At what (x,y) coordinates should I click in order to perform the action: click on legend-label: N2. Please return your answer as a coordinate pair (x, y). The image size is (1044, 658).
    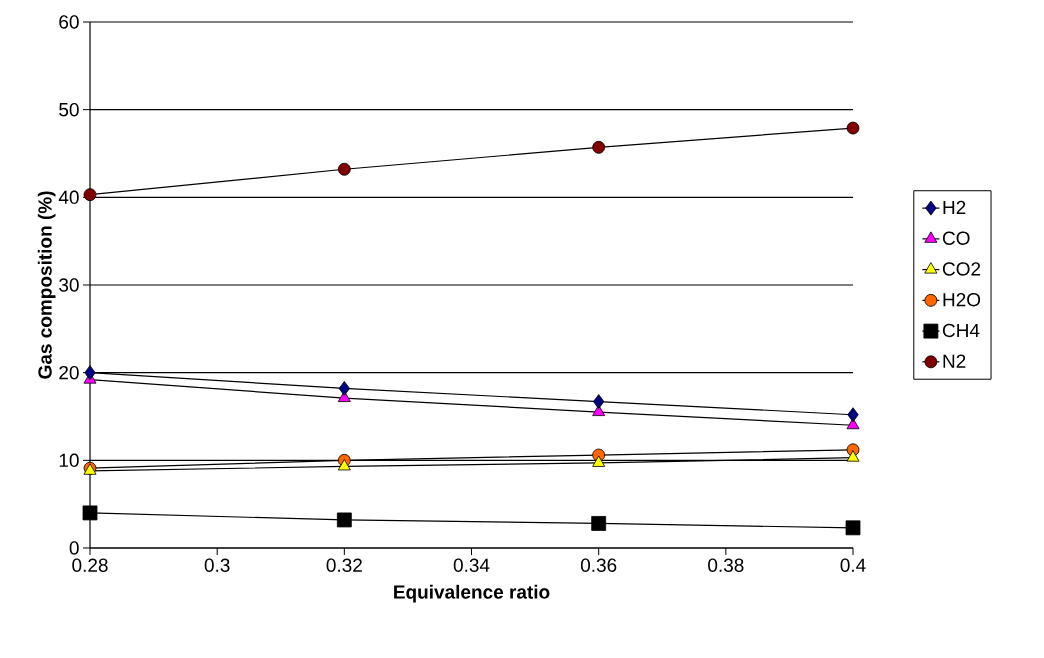
    Looking at the image, I should click on (954, 361).